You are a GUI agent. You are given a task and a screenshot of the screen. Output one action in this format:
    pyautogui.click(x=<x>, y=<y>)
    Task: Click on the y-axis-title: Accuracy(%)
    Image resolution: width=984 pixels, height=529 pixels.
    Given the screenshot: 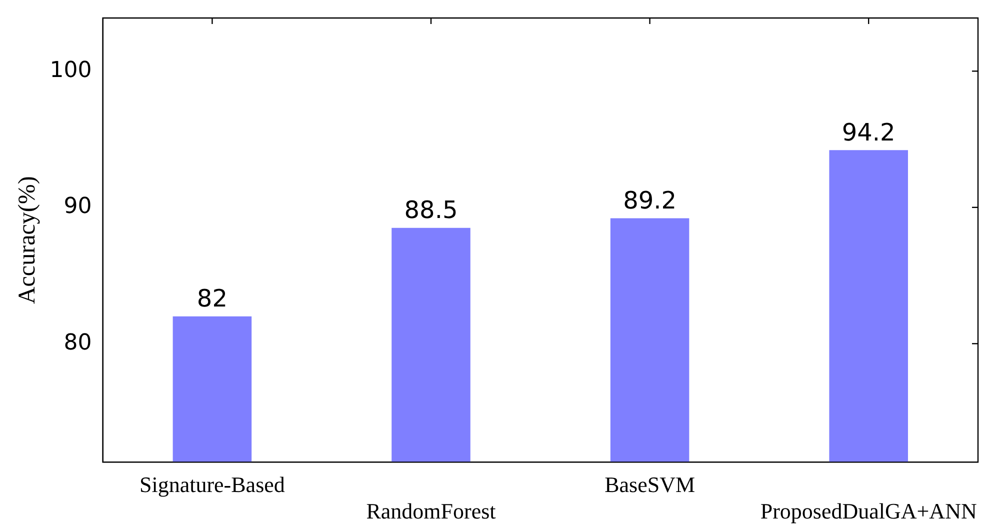 What is the action you would take?
    pyautogui.click(x=27, y=240)
    